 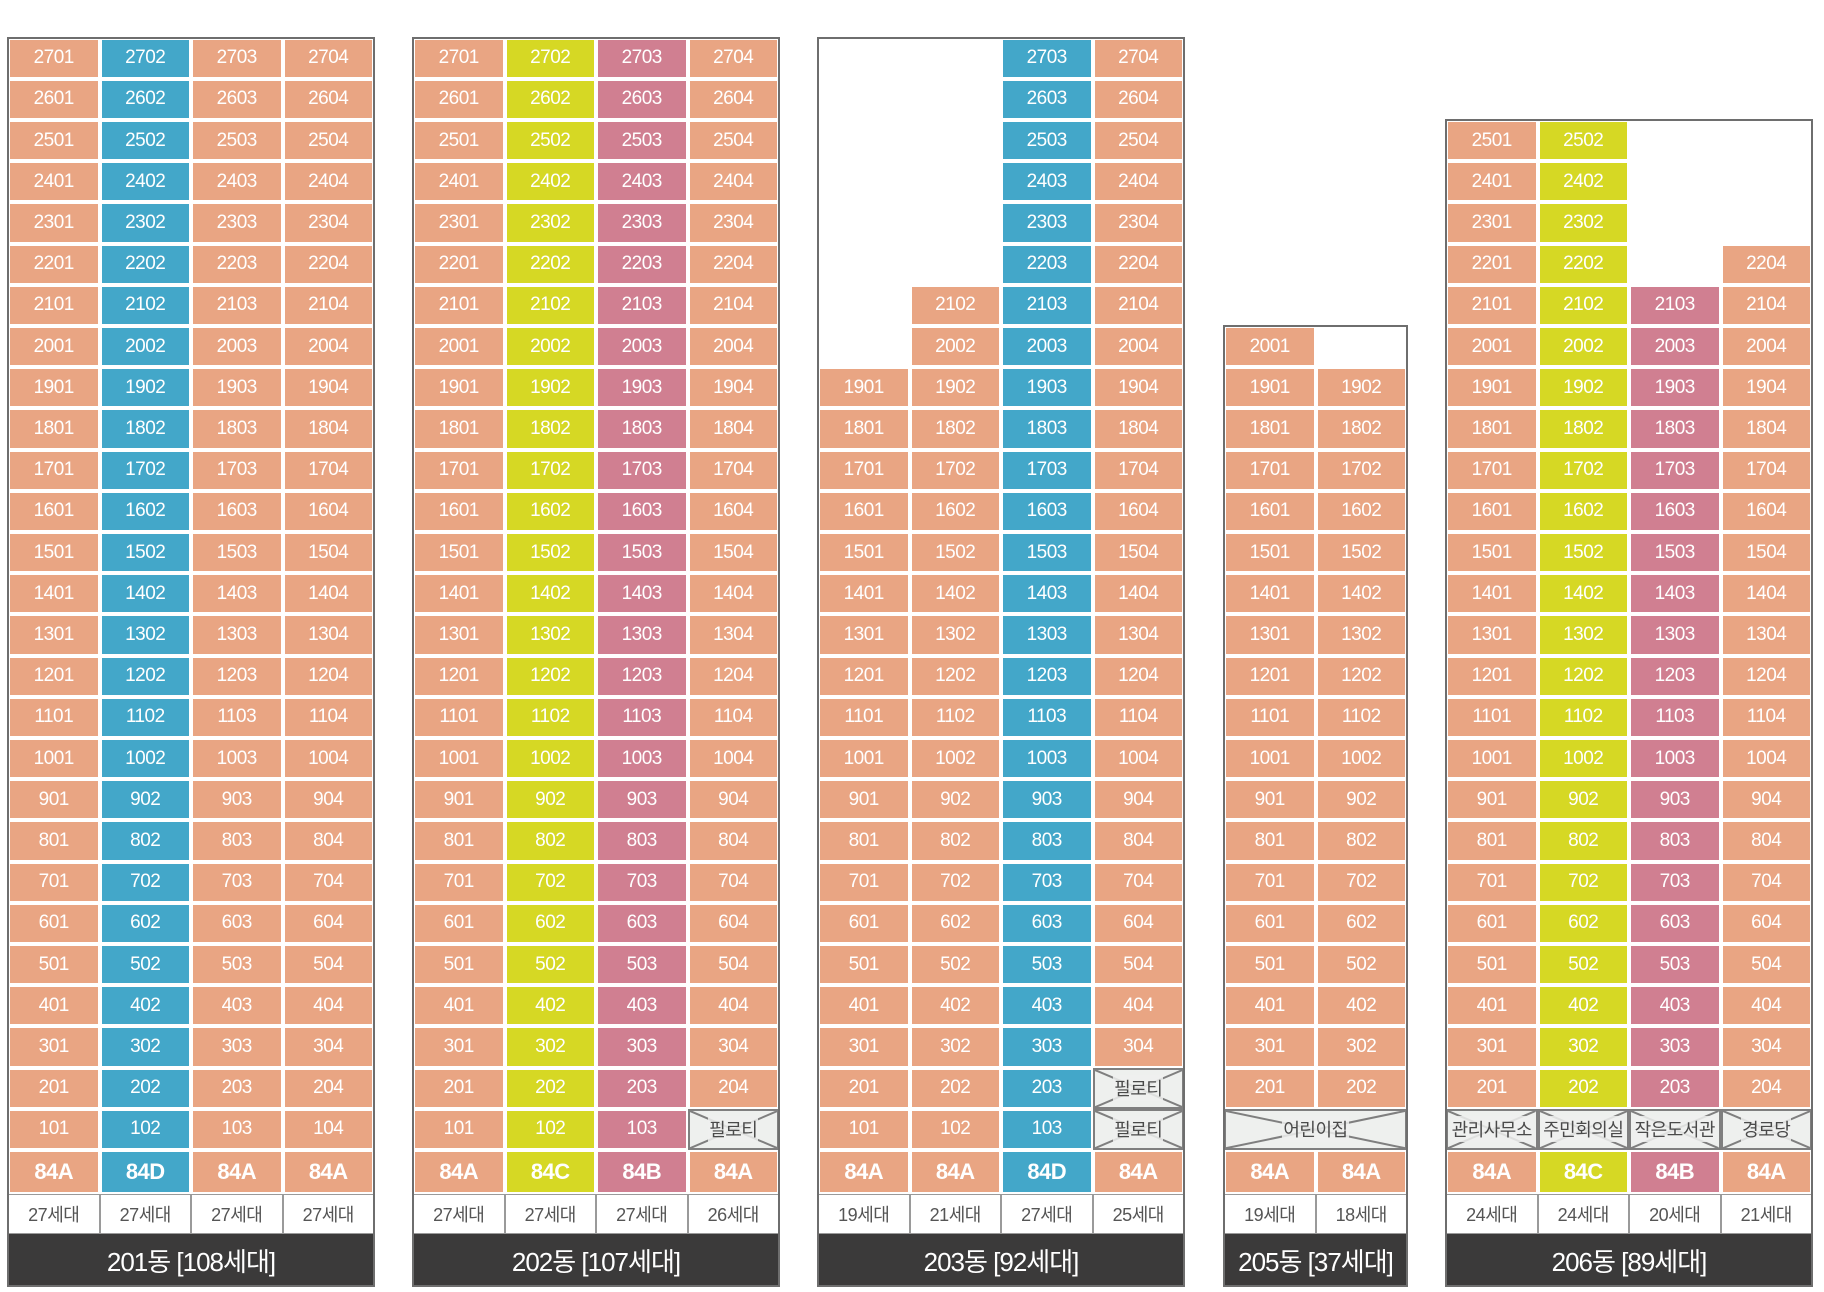 I want to click on unit-cell: 304, so click(x=733, y=1047).